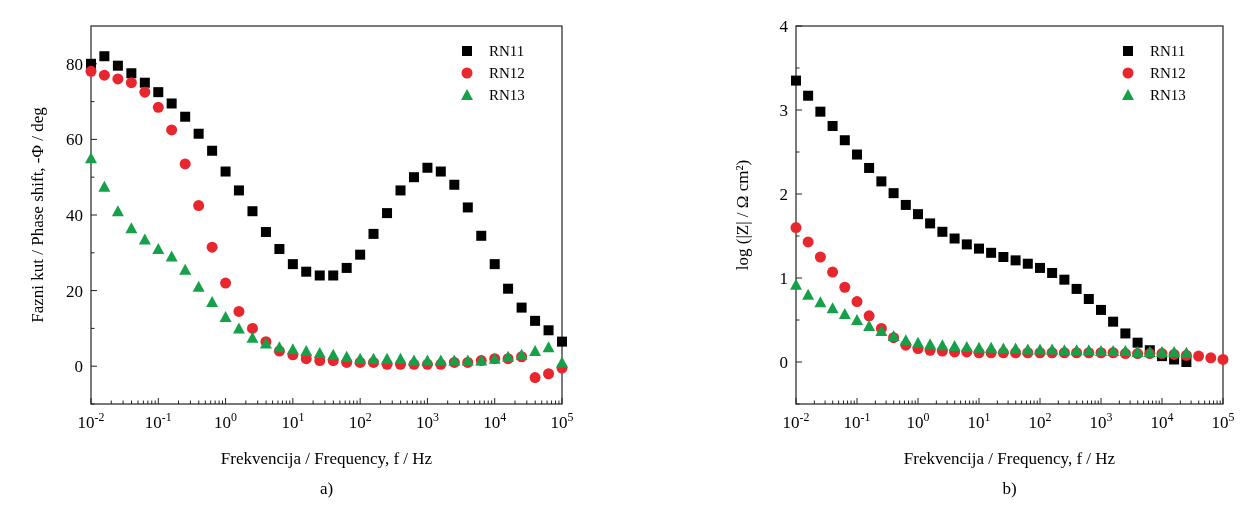 The image size is (1246, 507). Describe the element at coordinates (1009, 488) in the screenshot. I see `text: b)` at that location.